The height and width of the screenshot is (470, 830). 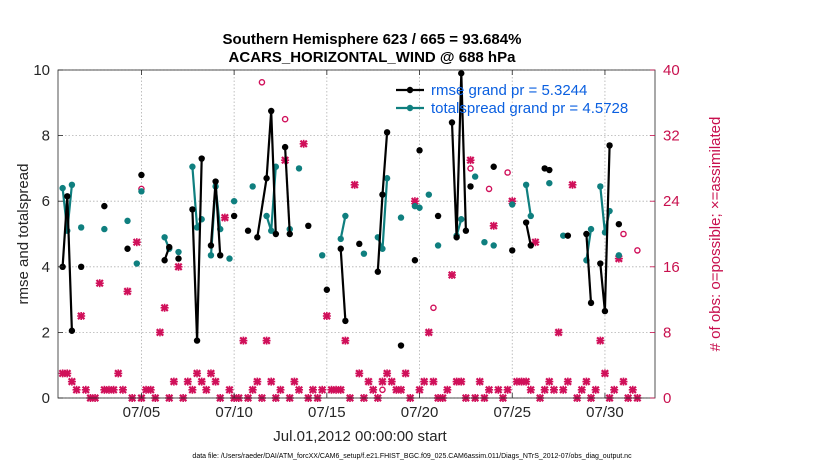 What do you see at coordinates (410, 108) in the screenshot?
I see `legend-spread-marker` at bounding box center [410, 108].